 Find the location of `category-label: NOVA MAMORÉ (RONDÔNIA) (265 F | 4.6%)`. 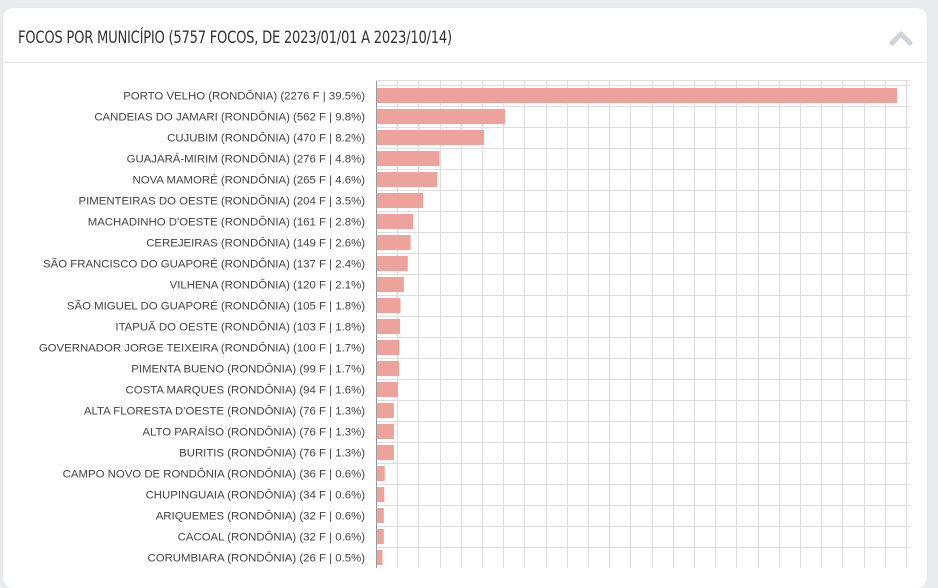

category-label: NOVA MAMORÉ (RONDÔNIA) (265 F | 4.6%) is located at coordinates (249, 180).